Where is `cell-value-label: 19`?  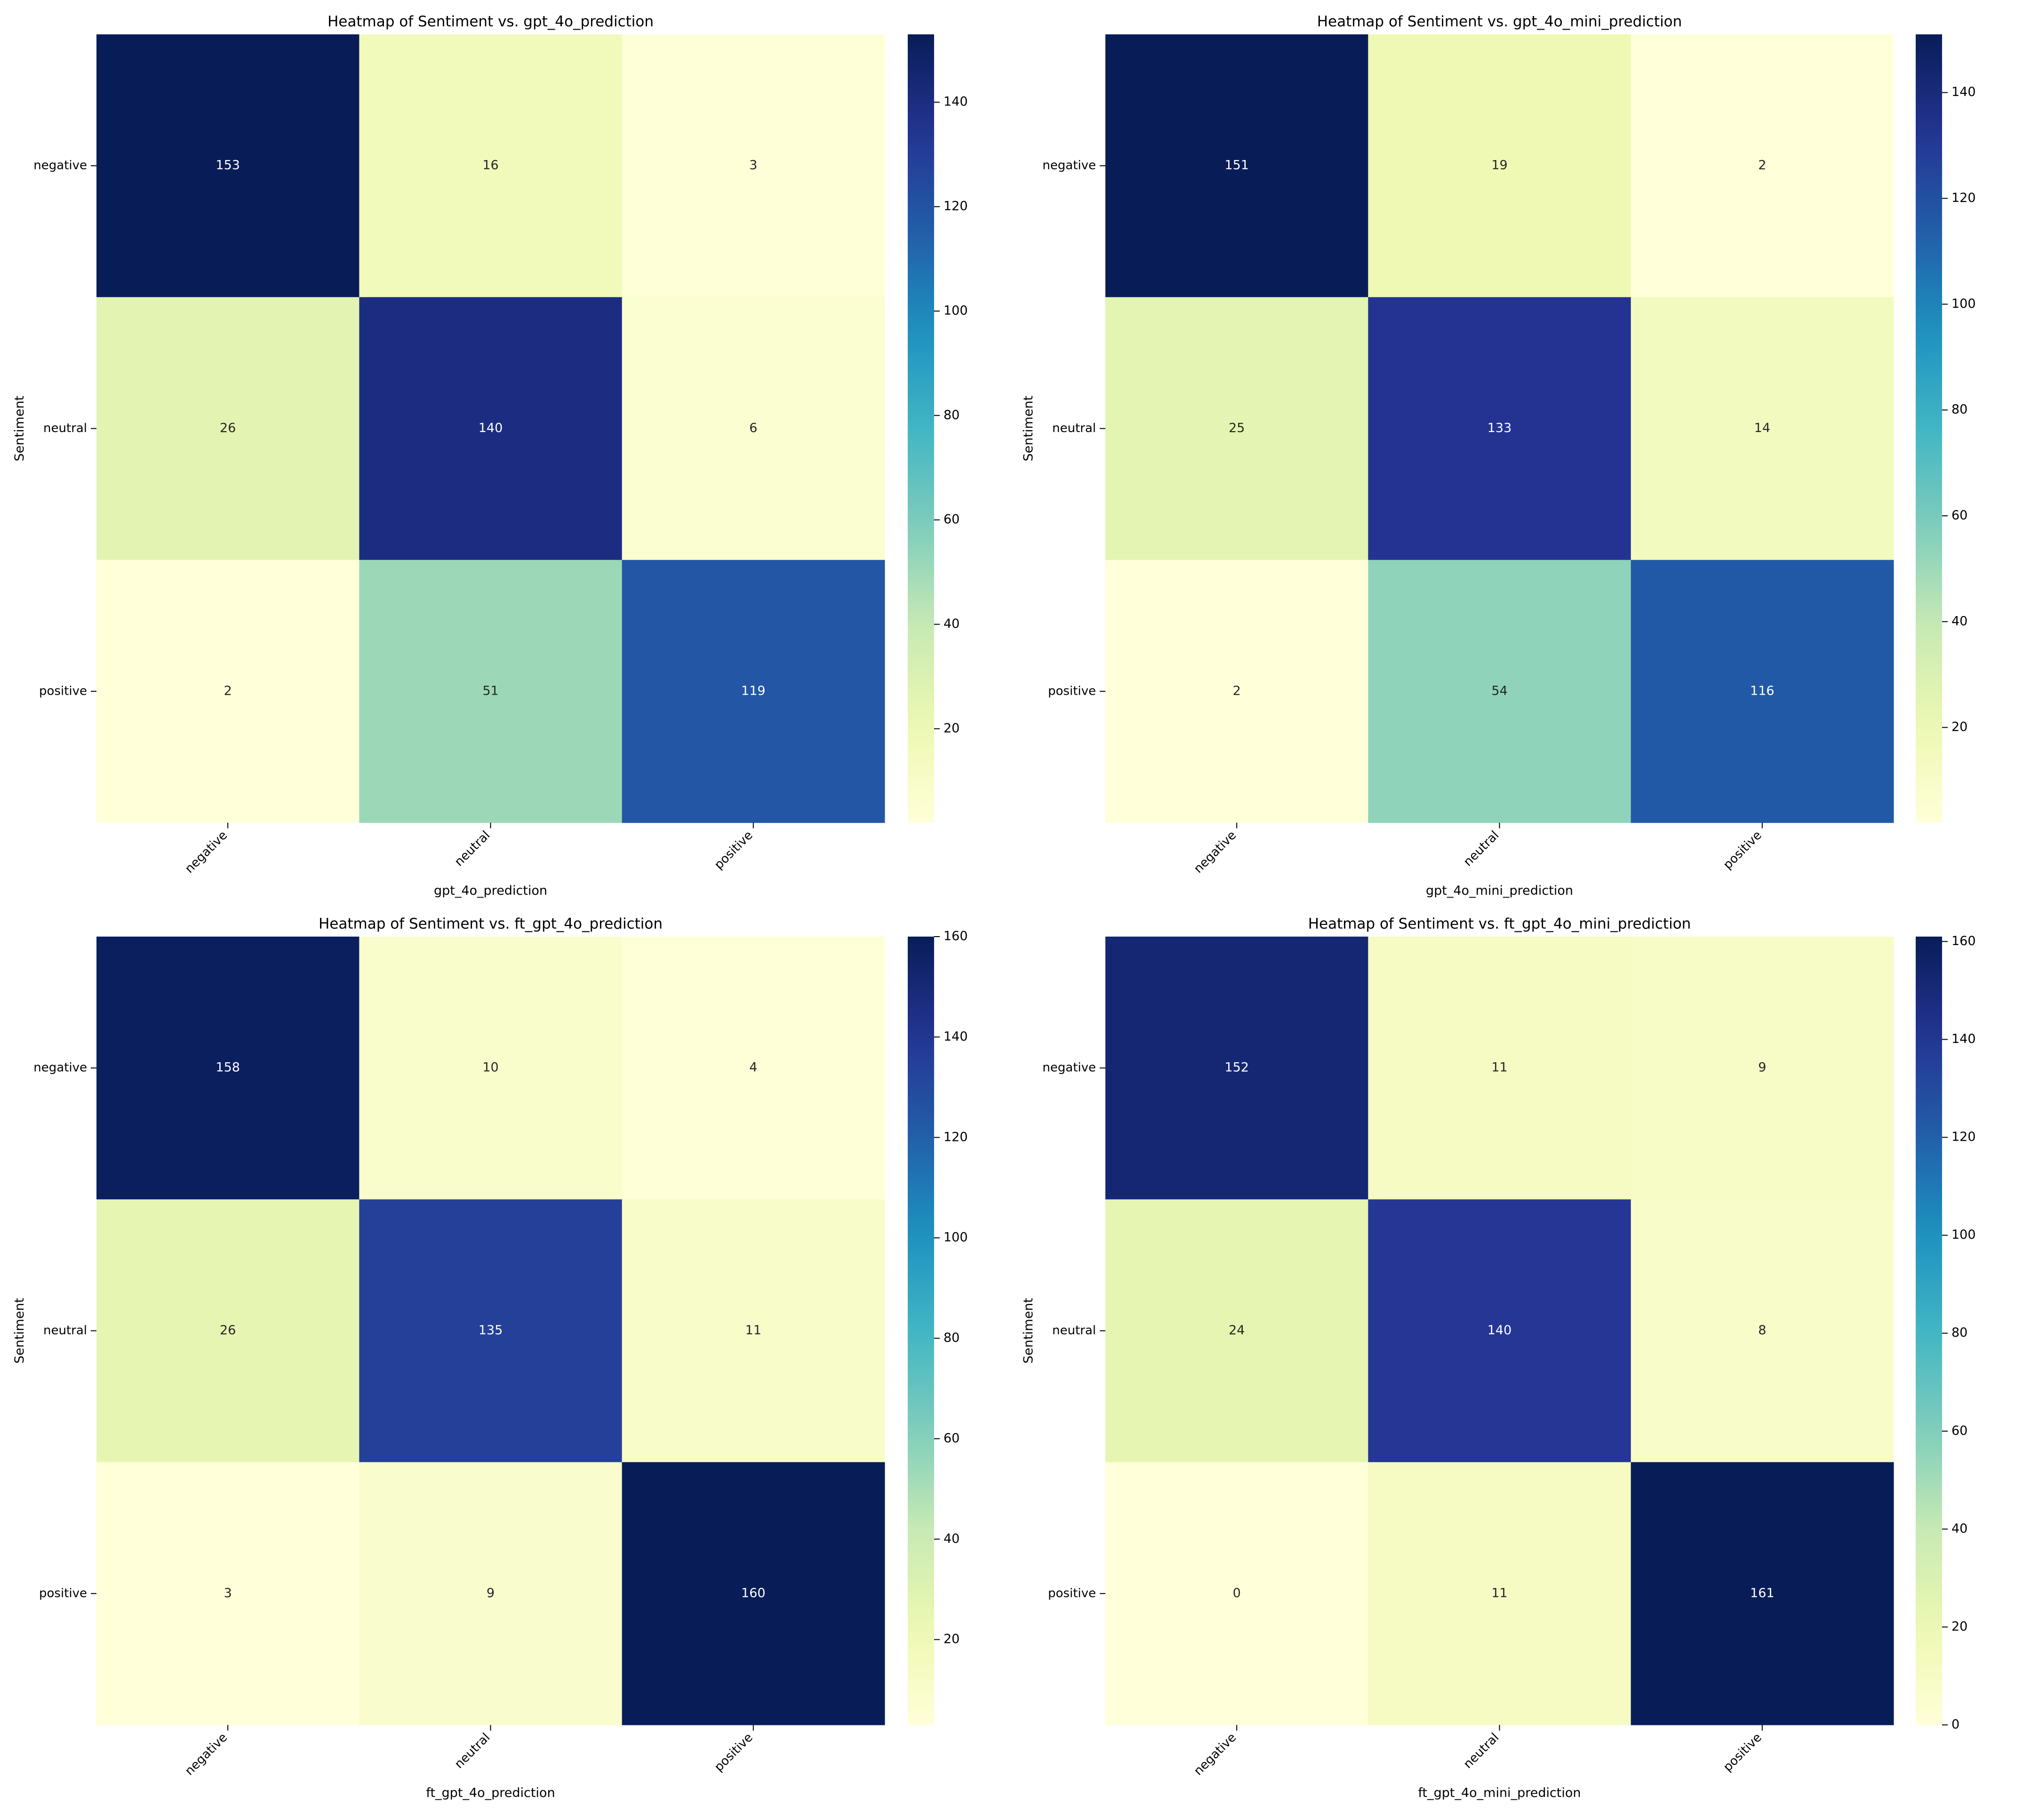
cell-value-label: 19 is located at coordinates (1499, 165).